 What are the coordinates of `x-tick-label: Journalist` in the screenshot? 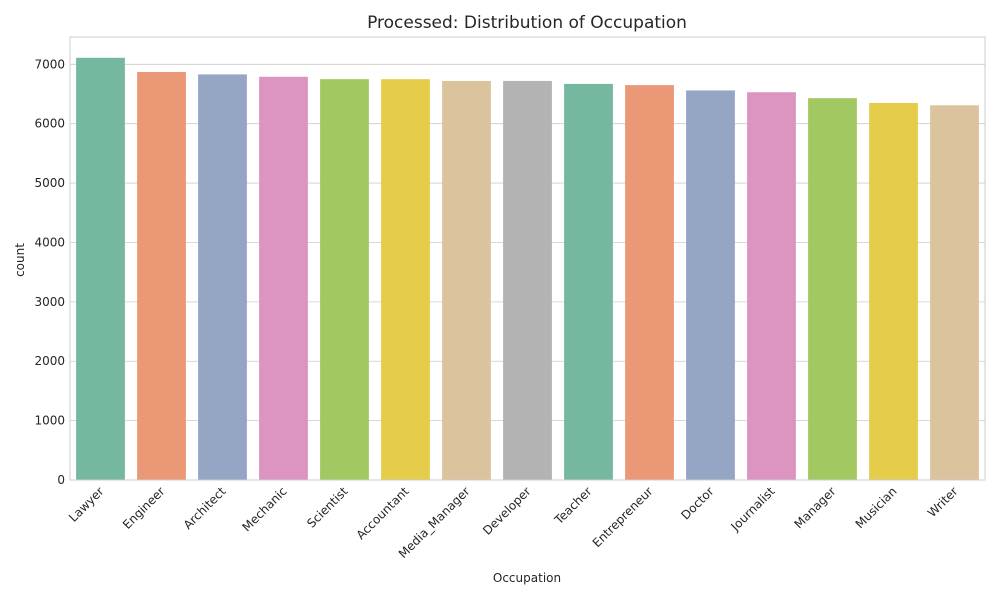 It's located at (753, 509).